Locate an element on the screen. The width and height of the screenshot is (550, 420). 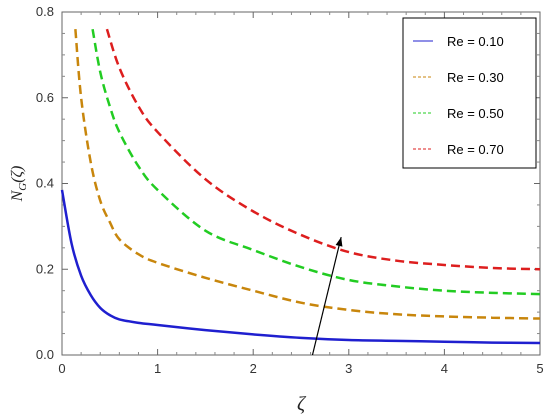
y-tick-label: 0.4 is located at coordinates (45, 183).